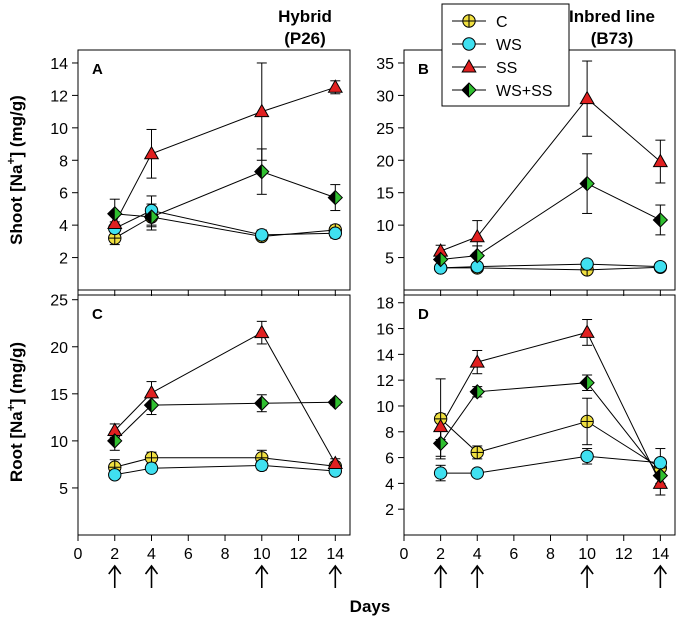 This screenshot has width=680, height=620. What do you see at coordinates (487, 45) in the screenshot?
I see `legend-entry-WS: WS` at bounding box center [487, 45].